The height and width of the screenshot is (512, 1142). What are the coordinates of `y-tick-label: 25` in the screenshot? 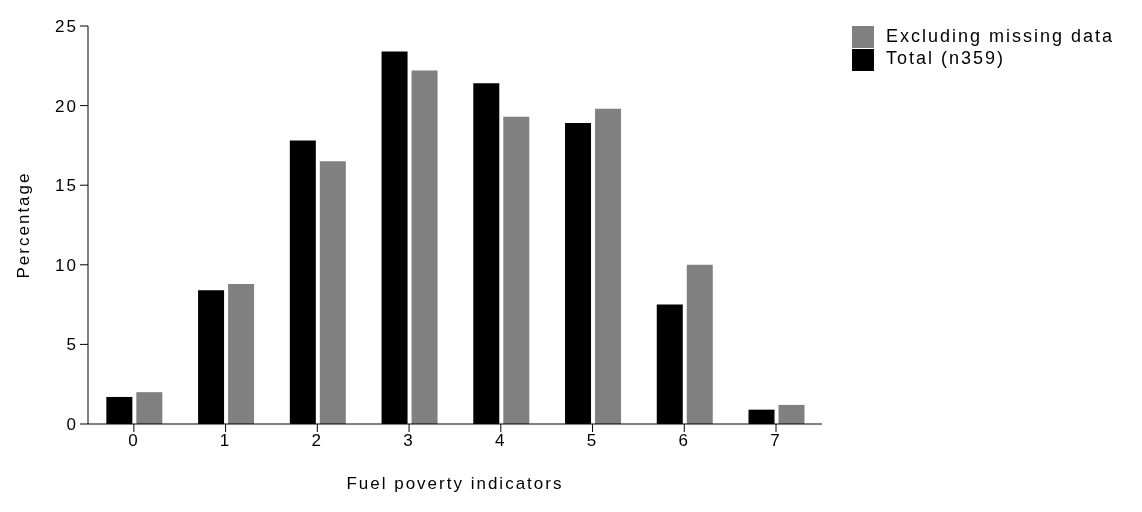 It's located at (66, 27).